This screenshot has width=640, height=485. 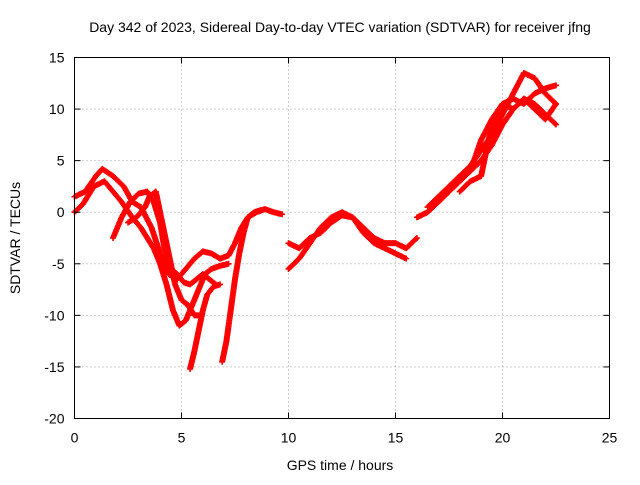 What do you see at coordinates (61, 212) in the screenshot?
I see `y-tick-label: 0` at bounding box center [61, 212].